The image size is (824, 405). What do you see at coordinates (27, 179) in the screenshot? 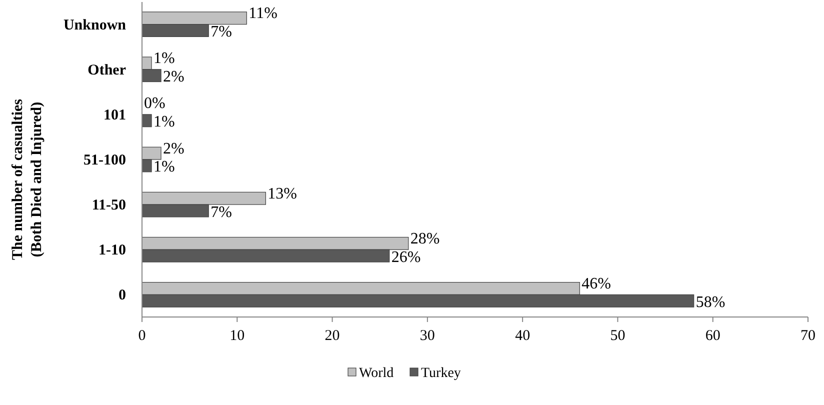
I see `y-axis-title: The number of casualties (Both Died and Injured)` at bounding box center [27, 179].